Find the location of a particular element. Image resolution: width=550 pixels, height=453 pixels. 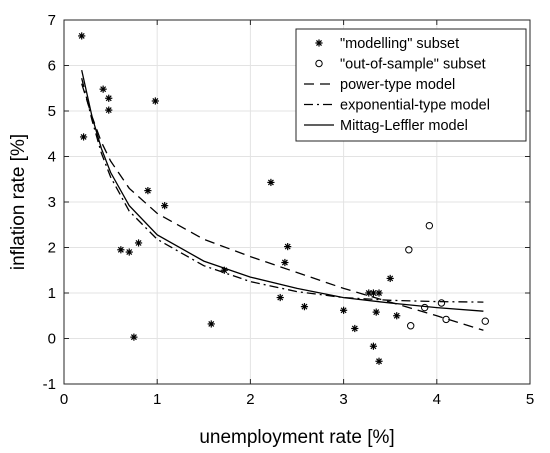

y-tick-label: 4 is located at coordinates (52, 157).